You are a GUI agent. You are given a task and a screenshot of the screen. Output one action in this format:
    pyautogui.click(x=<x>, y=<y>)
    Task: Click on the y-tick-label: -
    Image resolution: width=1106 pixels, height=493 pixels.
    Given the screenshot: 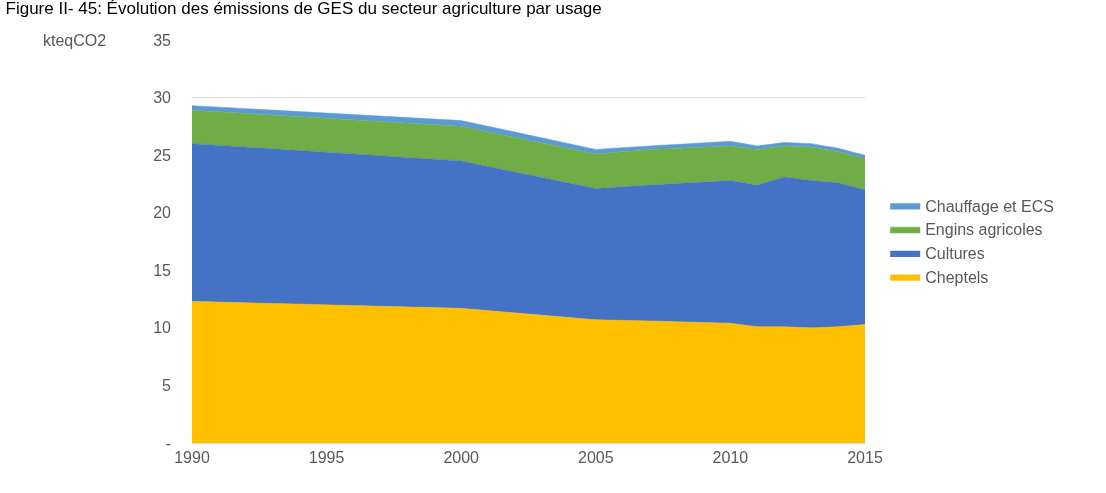 What is the action you would take?
    pyautogui.click(x=168, y=443)
    